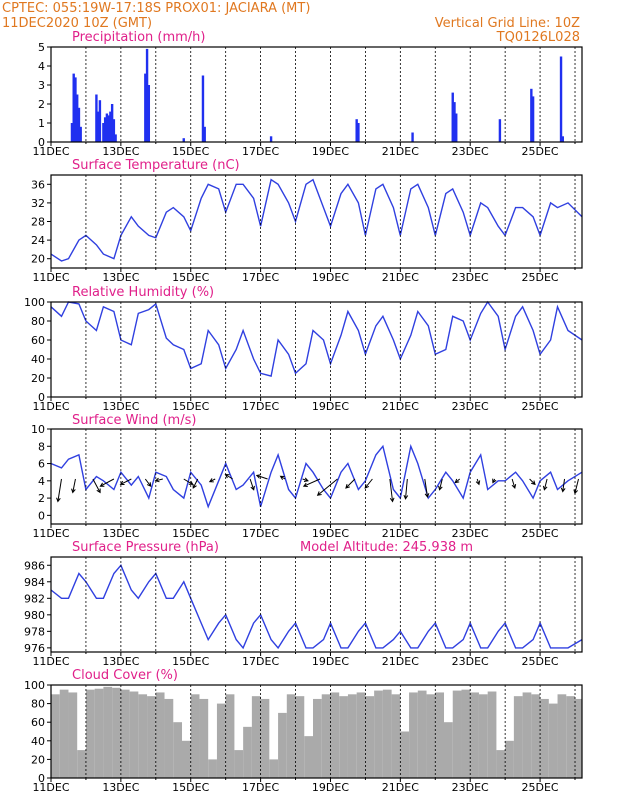 This screenshot has height=800, width=618. I want to click on cloud-xtick-label: 13DEC, so click(120, 787).